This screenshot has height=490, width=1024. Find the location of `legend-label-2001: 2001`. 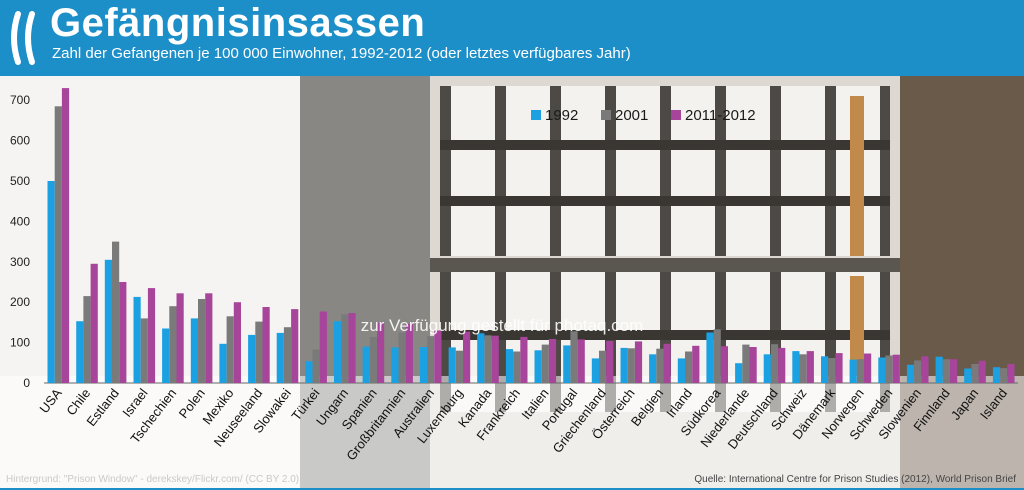

legend-label-2001: 2001 is located at coordinates (631, 115).